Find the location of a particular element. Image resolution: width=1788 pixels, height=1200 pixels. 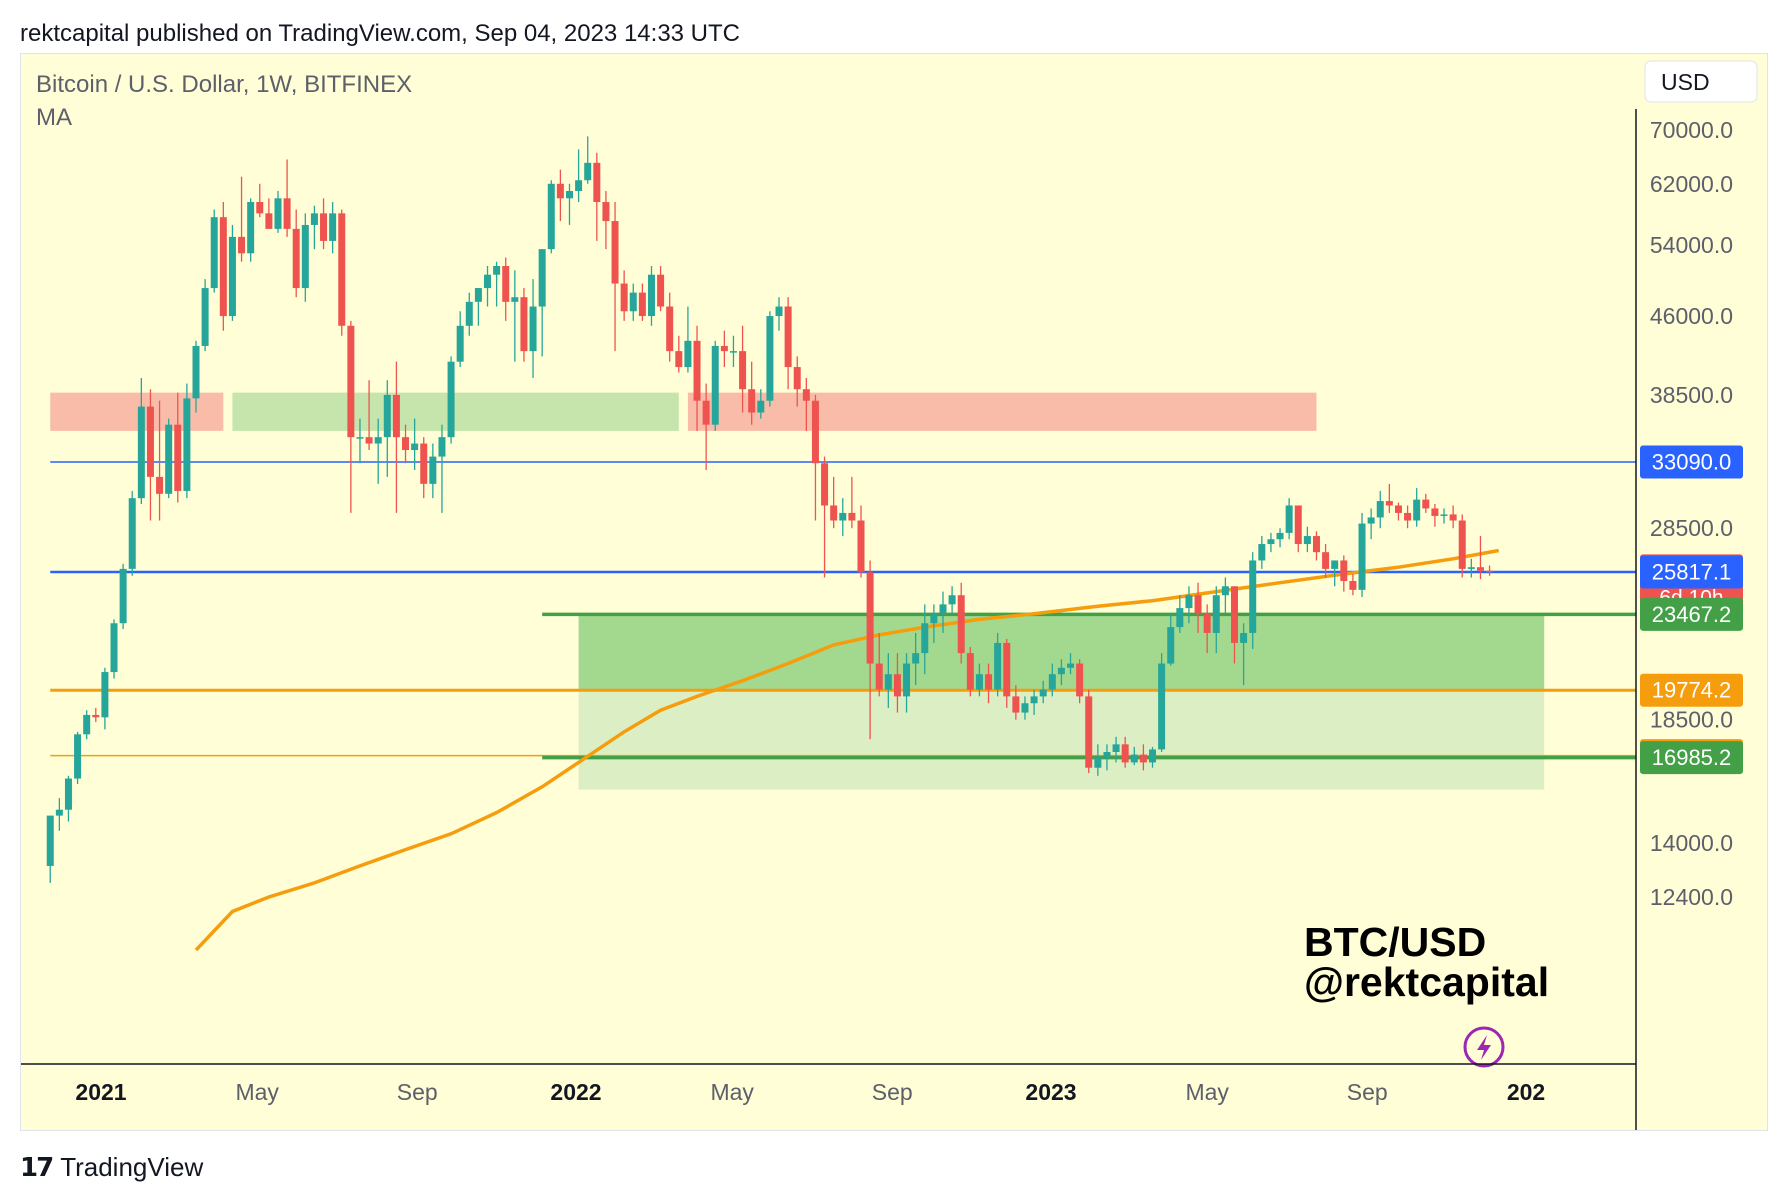

price-tag: 16985.2 is located at coordinates (1691, 758).